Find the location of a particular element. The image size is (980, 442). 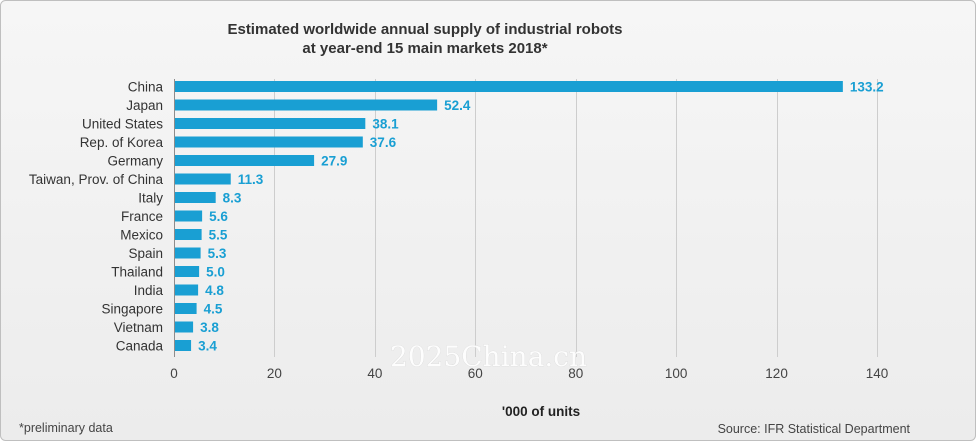

category-label: Thailand is located at coordinates (137, 272).